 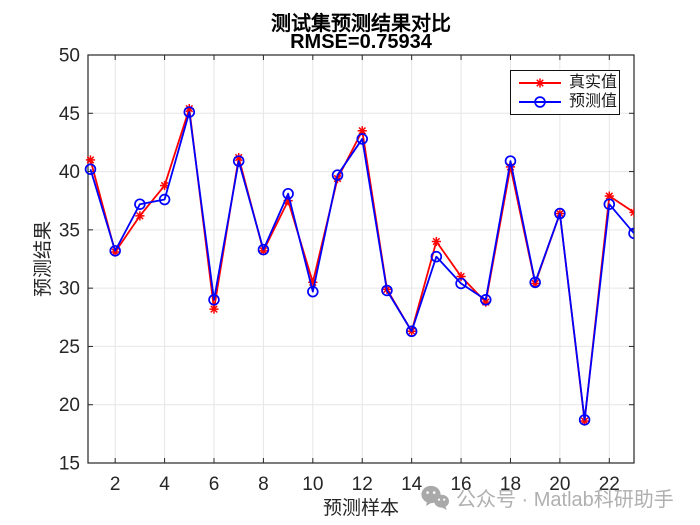 What do you see at coordinates (69, 347) in the screenshot?
I see `svg-text: 25` at bounding box center [69, 347].